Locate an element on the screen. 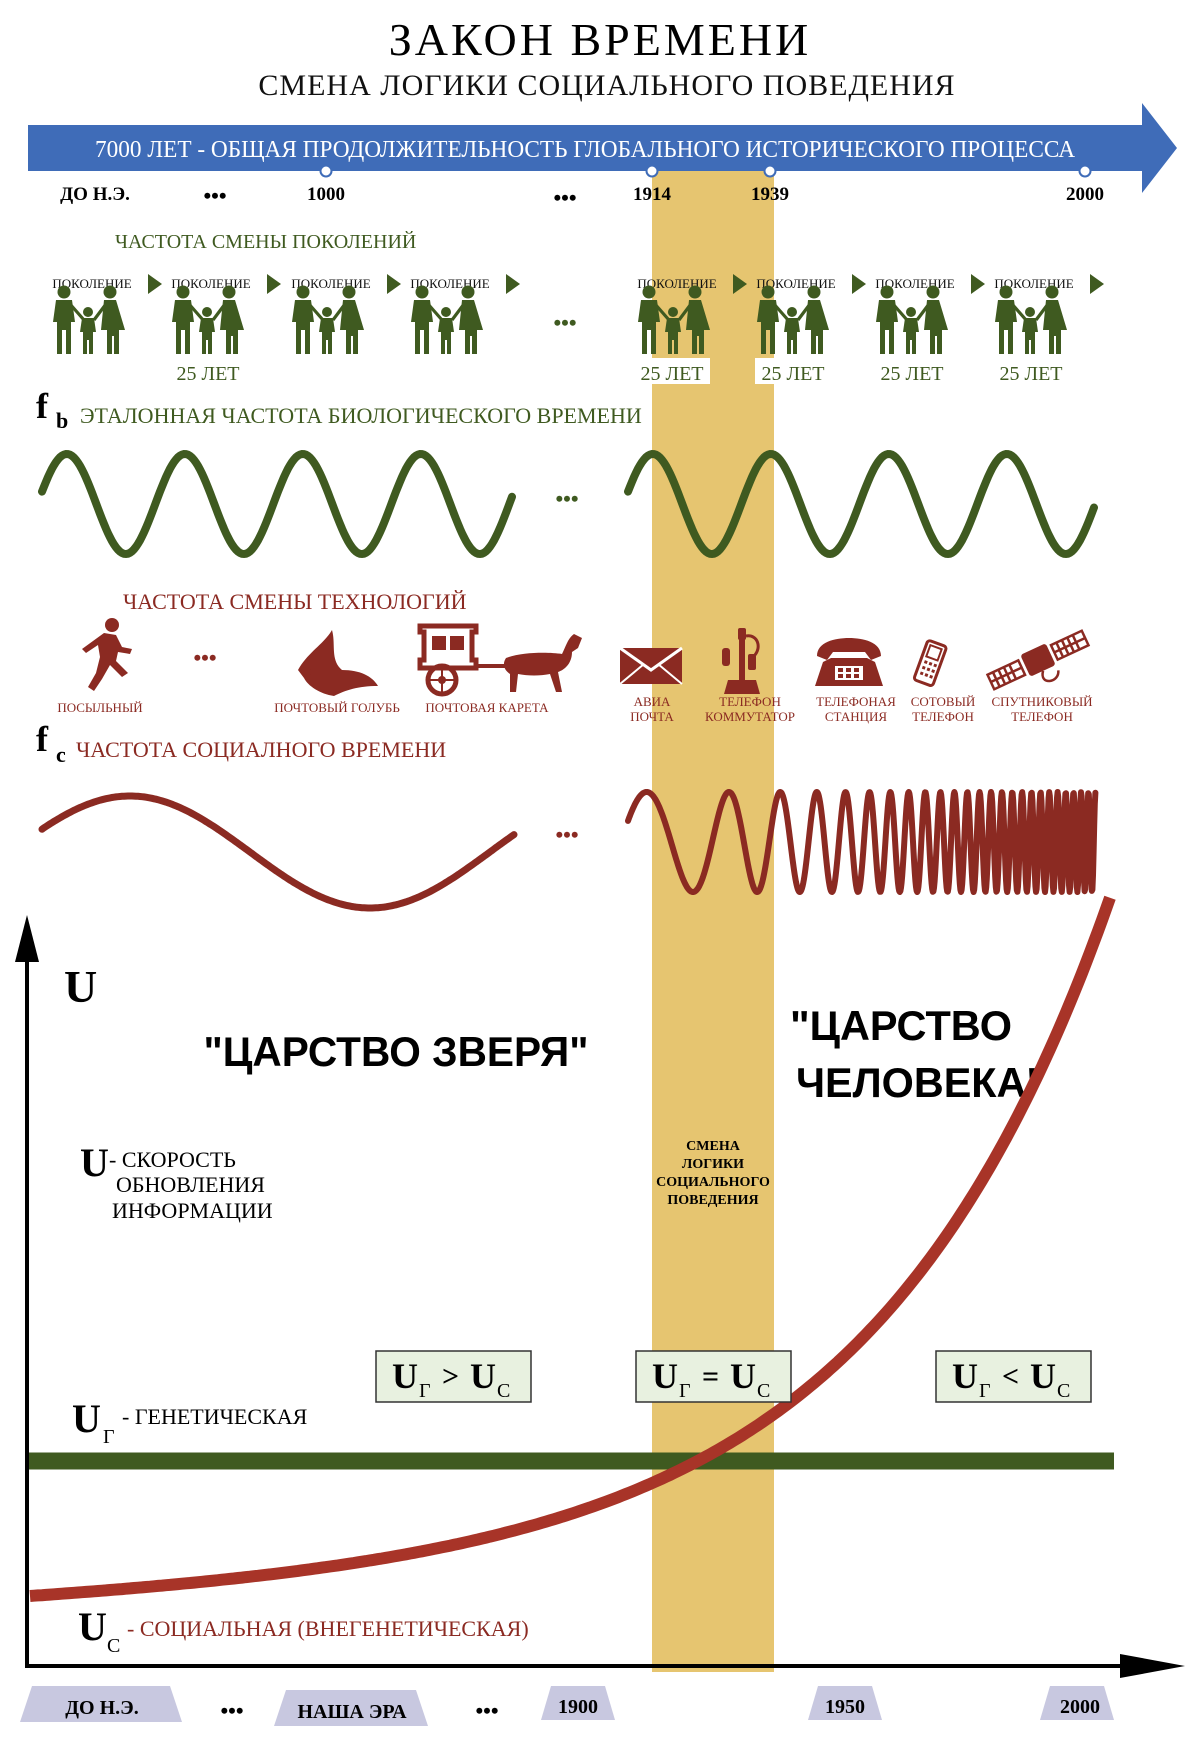  subtitle: СМЕНА ЛОГИКИ СОЦИАЛЬНОГО ПОВЕДЕНИЯ is located at coordinates (606, 85).